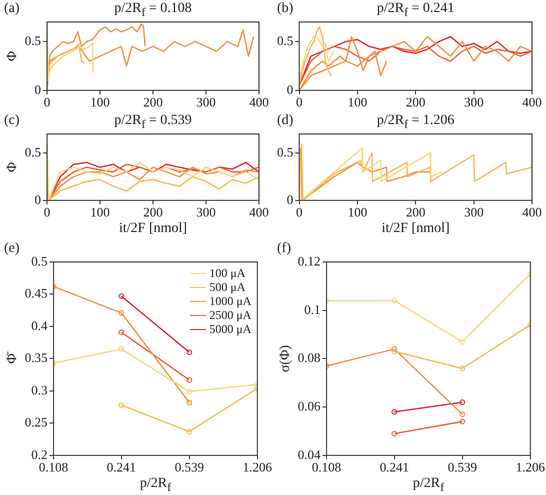 The height and width of the screenshot is (495, 546). Describe the element at coordinates (415, 10) in the screenshot. I see `chart-title: p/2R$_{f}$ = 0.241` at that location.